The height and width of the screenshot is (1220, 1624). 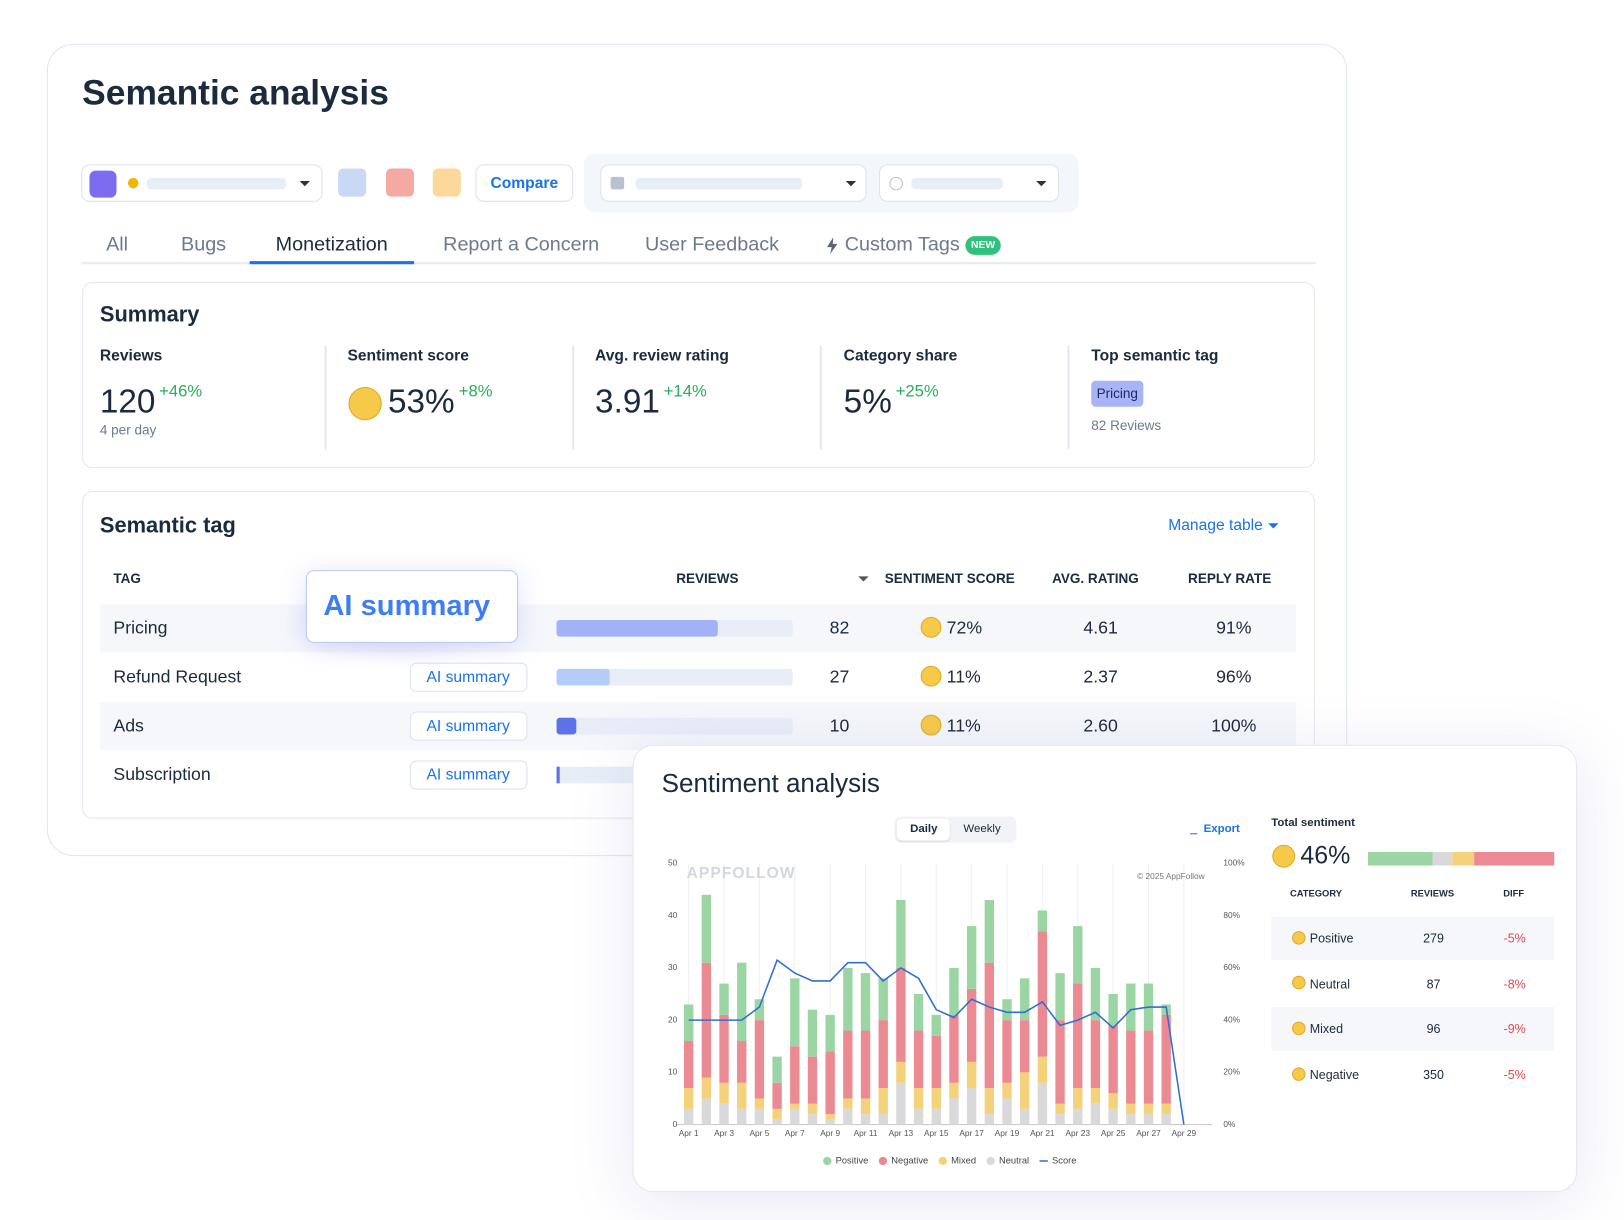 What do you see at coordinates (902, 245) in the screenshot?
I see `tab: Custom Tags` at bounding box center [902, 245].